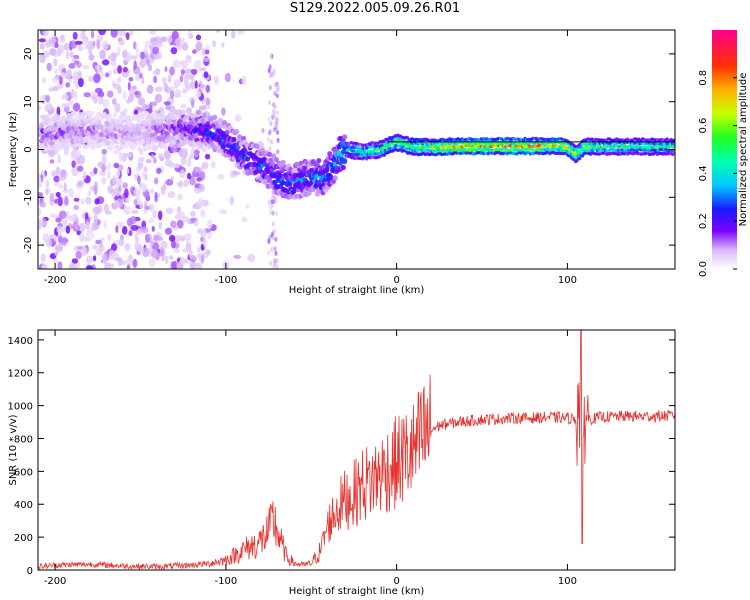 The height and width of the screenshot is (600, 750). I want to click on colorbar-tick-label: 0.4, so click(703, 173).